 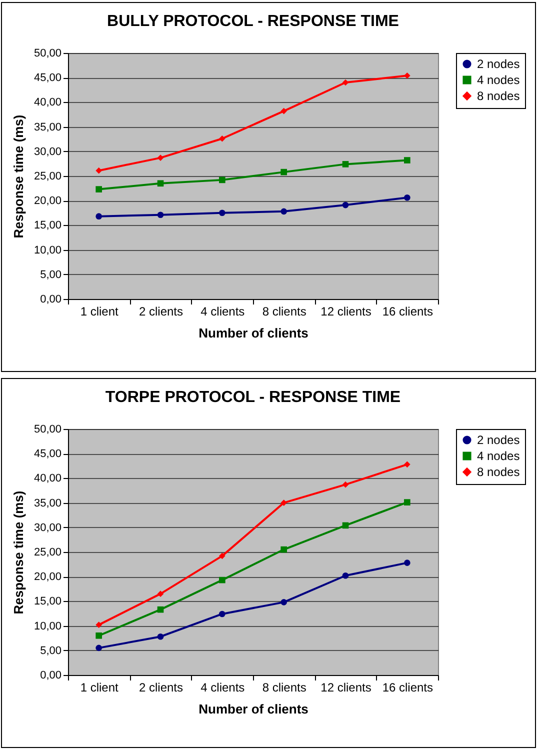 What do you see at coordinates (253, 21) in the screenshot?
I see `chart-title: BULLY PROTOCOL - RESPONSE TIME` at bounding box center [253, 21].